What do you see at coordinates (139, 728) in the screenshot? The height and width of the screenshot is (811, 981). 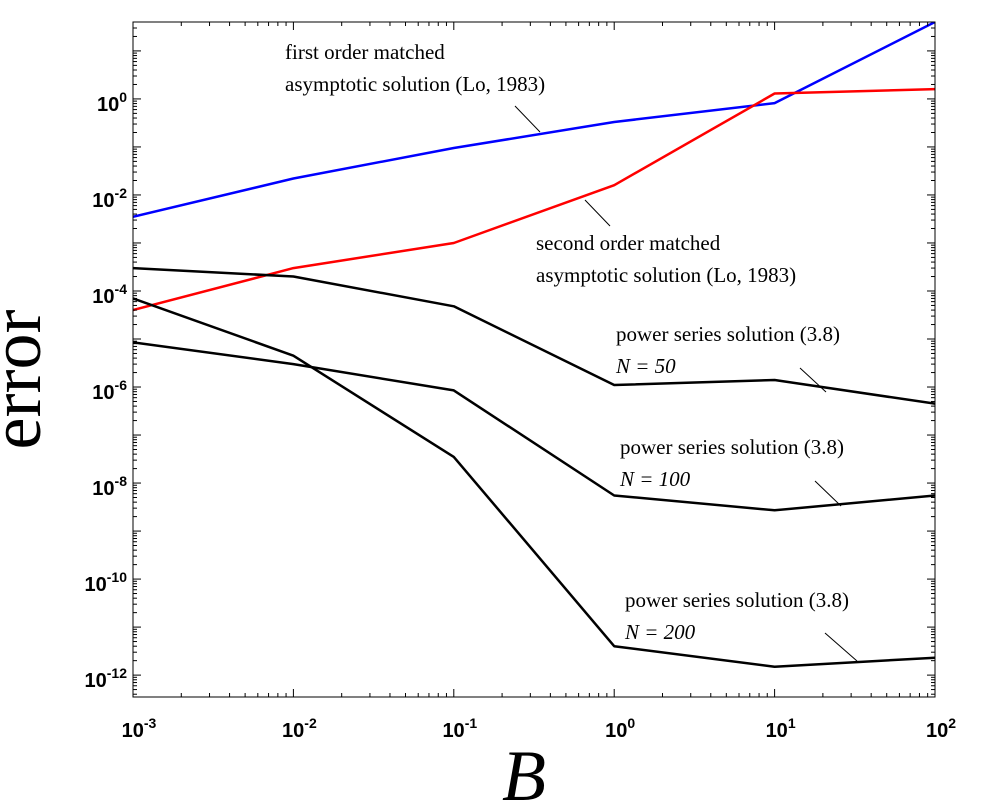 I see `x-tick-label: 10⁻³` at bounding box center [139, 728].